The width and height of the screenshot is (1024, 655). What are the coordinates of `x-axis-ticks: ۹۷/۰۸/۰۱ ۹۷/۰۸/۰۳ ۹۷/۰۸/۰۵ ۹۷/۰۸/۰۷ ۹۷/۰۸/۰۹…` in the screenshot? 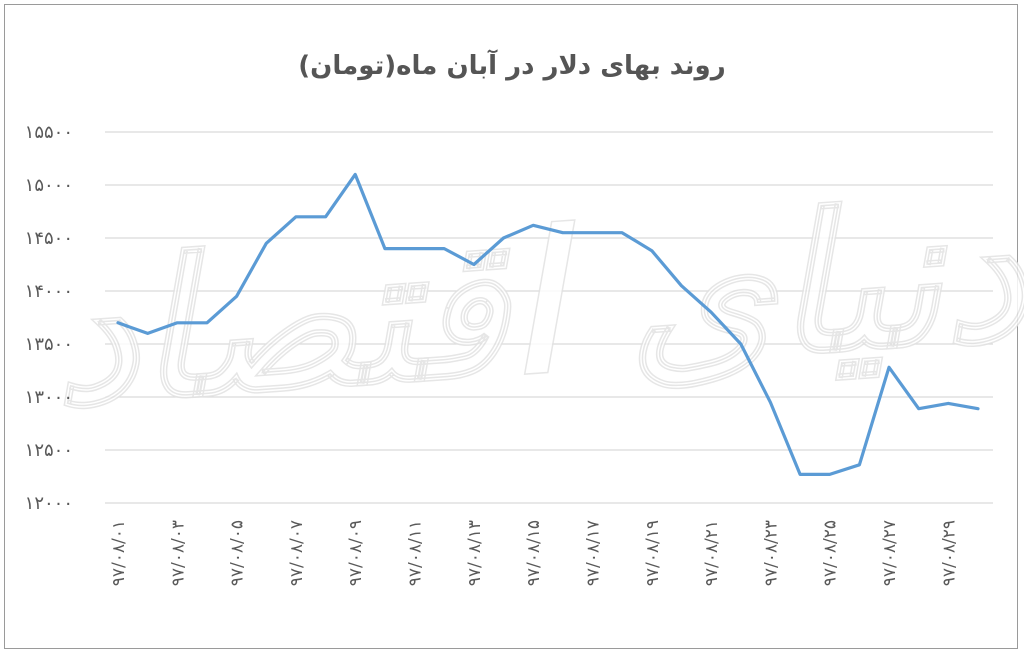 It's located at (534, 553).